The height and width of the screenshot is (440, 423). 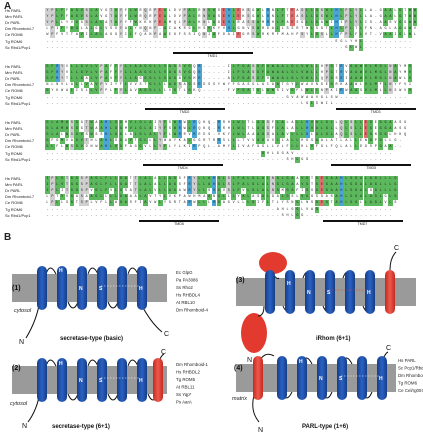 What do you see at coordinates (199, 197) in the screenshot?
I see `residue: M` at bounding box center [199, 197].